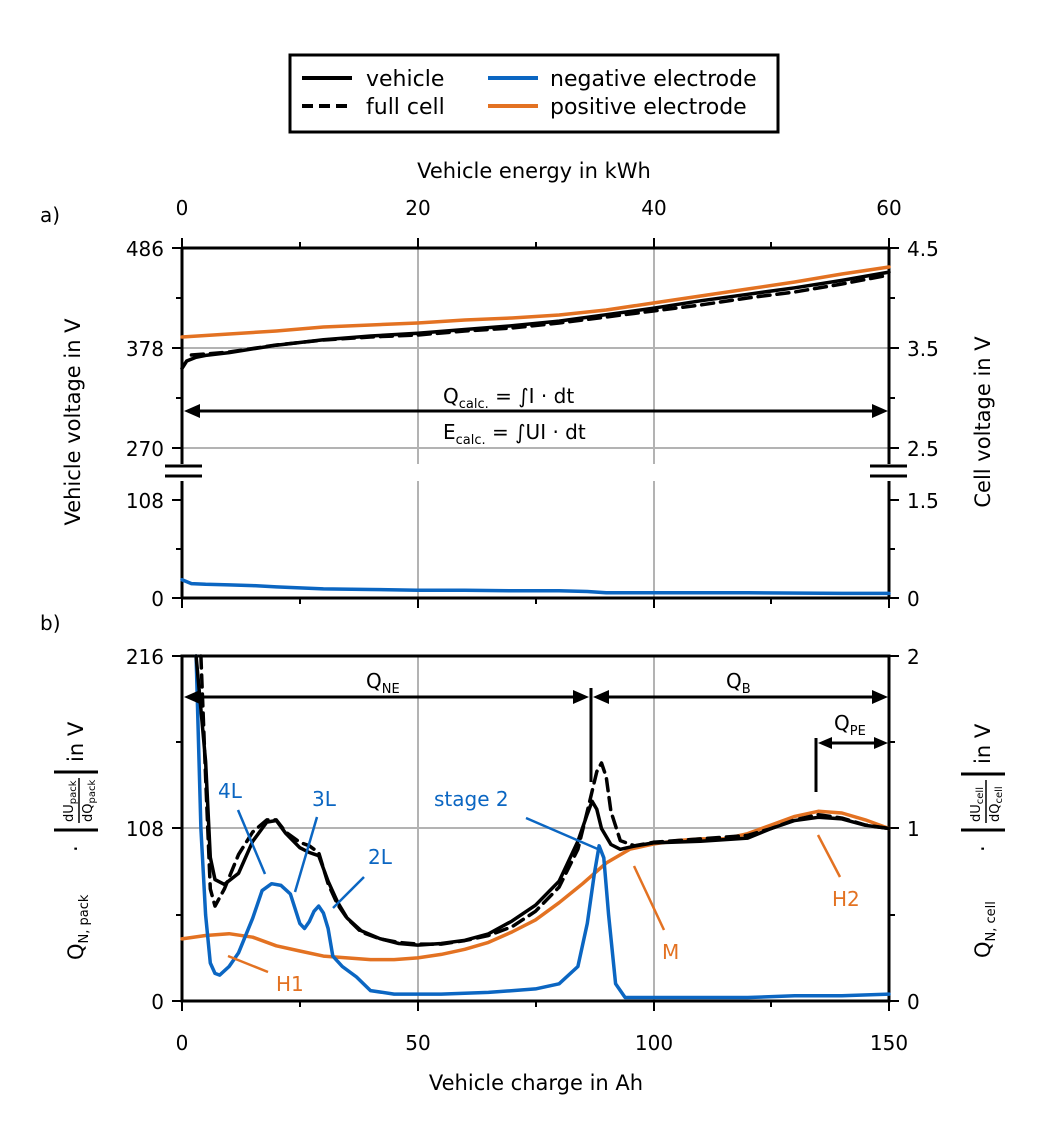  What do you see at coordinates (50, 623) in the screenshot?
I see `panel-b-label: b)` at bounding box center [50, 623].